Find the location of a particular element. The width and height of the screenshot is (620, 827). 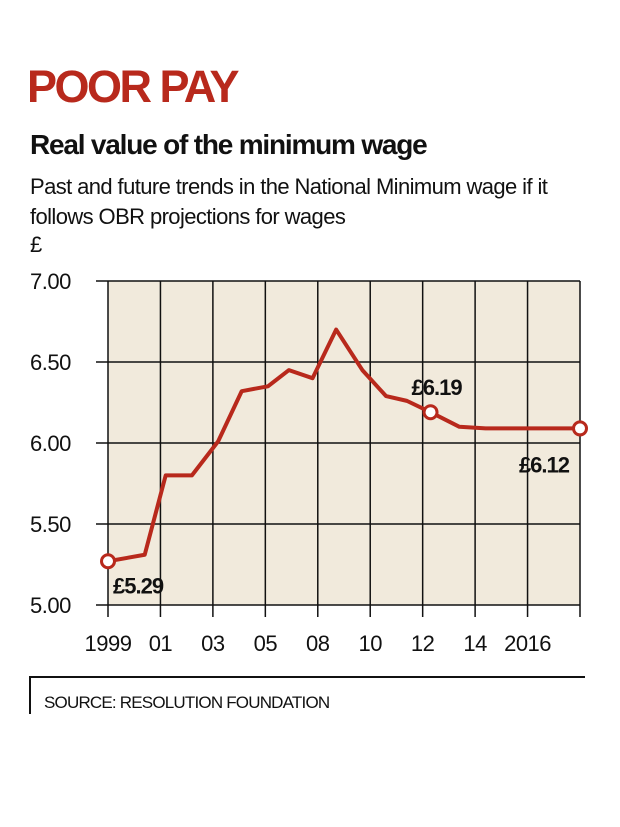

x-tick-label: 05 is located at coordinates (266, 643).